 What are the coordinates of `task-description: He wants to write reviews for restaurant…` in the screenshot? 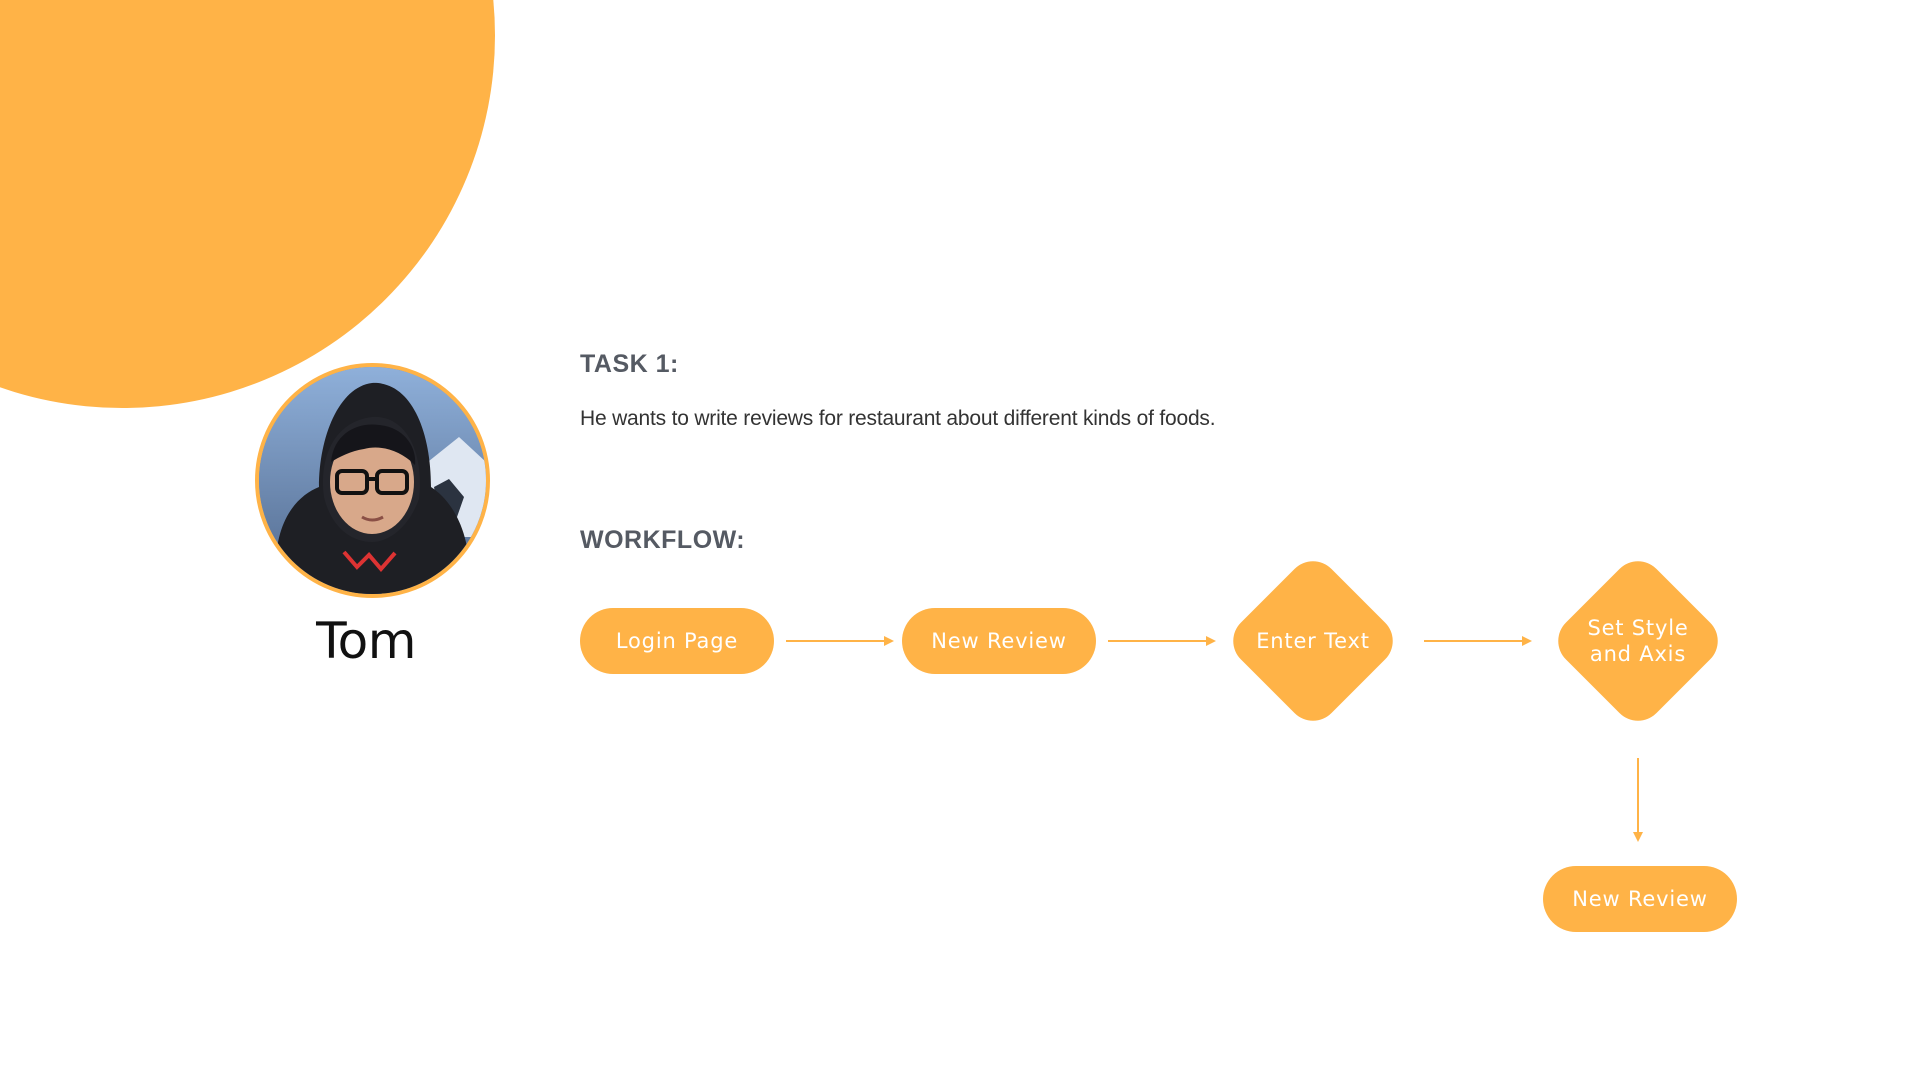 It's located at (898, 418).